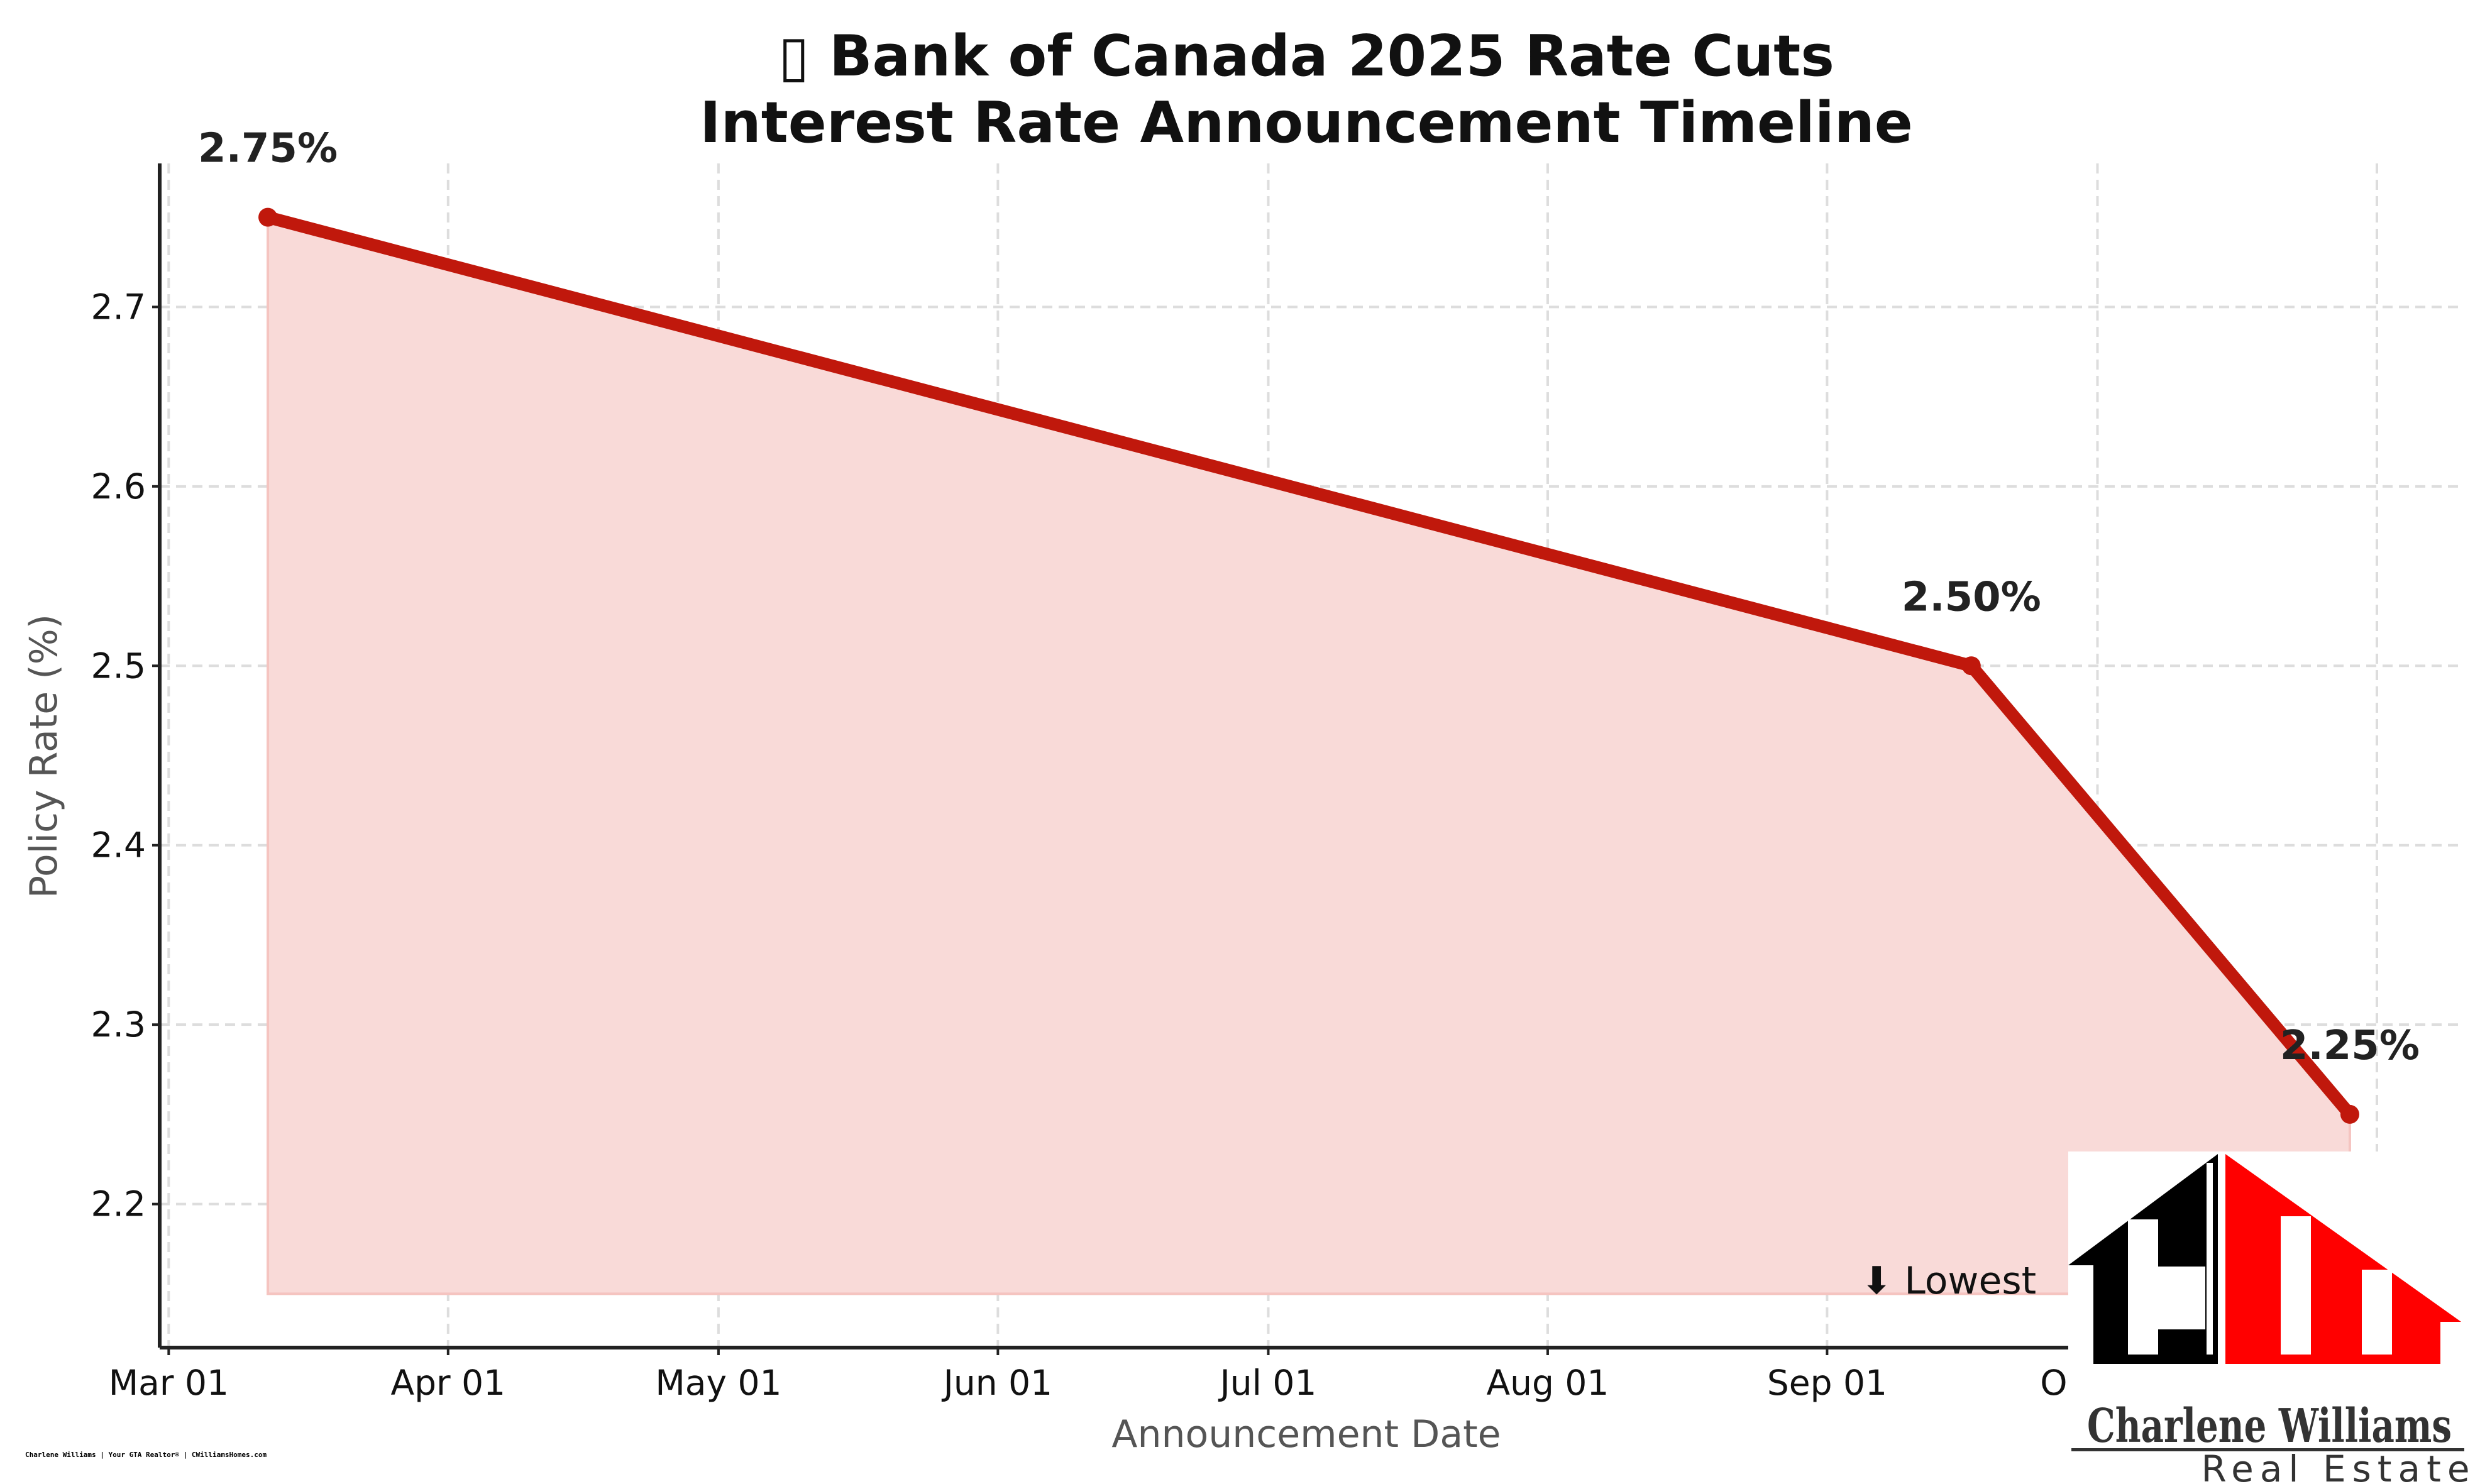 The width and height of the screenshot is (2480, 1484). What do you see at coordinates (1306, 1434) in the screenshot?
I see `x-axis-label: Announcement Date` at bounding box center [1306, 1434].